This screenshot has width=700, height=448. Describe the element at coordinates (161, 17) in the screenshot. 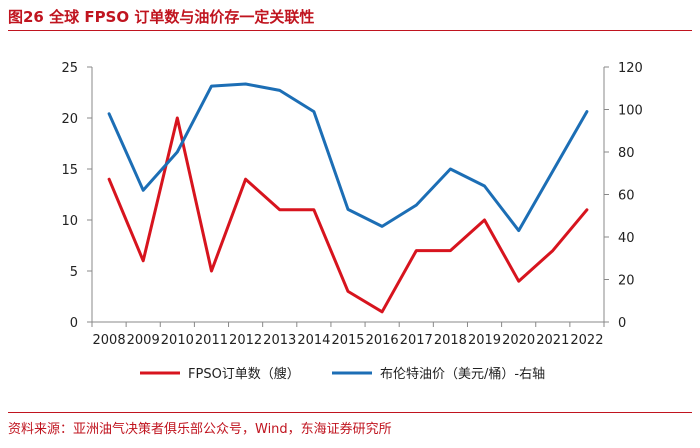

I see `chart-title: 图26 全球 FPSO 订单数与油价存一定关联性` at that location.